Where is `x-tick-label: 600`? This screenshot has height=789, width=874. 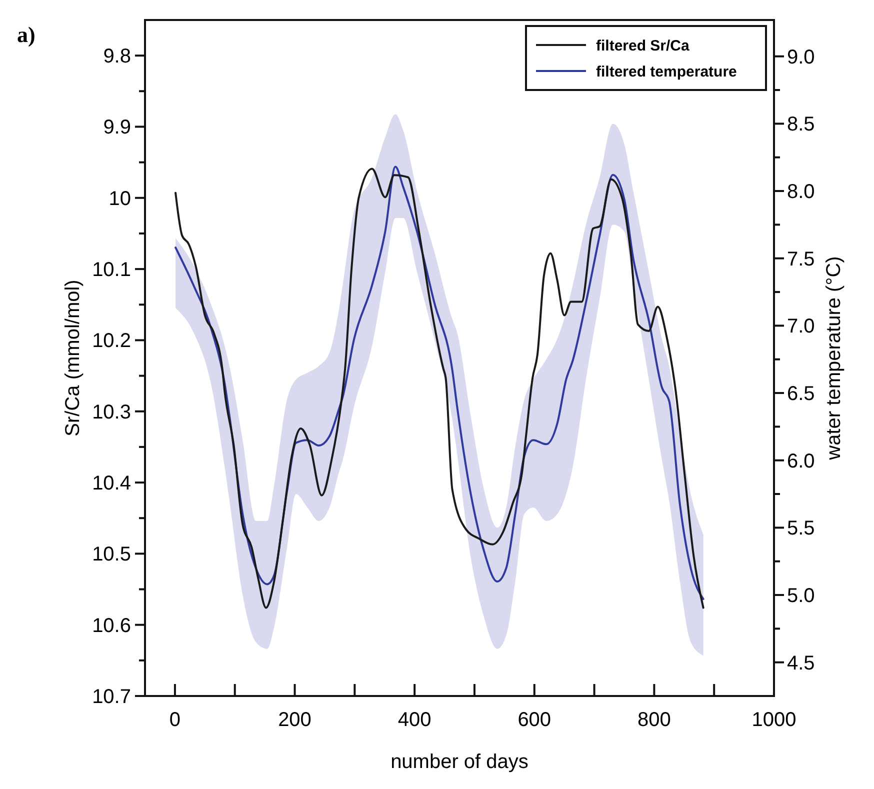 x-tick-label: 600 is located at coordinates (535, 720).